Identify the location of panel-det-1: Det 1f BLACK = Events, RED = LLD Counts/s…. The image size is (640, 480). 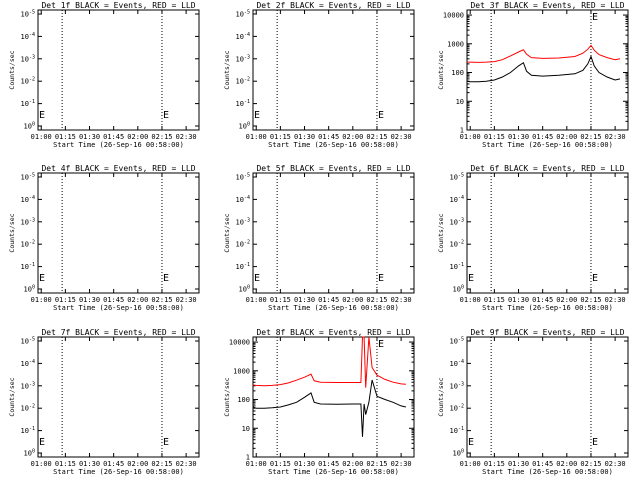
(104, 75).